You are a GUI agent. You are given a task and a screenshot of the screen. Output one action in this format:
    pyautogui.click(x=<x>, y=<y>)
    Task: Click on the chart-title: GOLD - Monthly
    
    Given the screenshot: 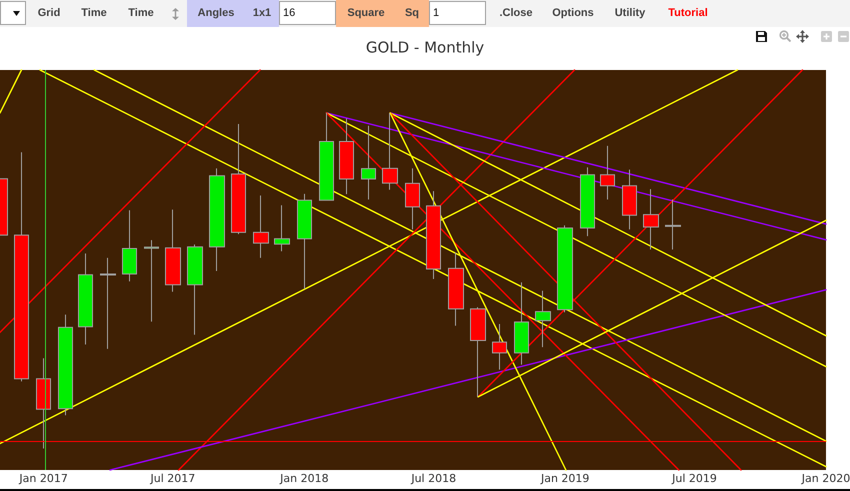 What is the action you would take?
    pyautogui.click(x=425, y=47)
    